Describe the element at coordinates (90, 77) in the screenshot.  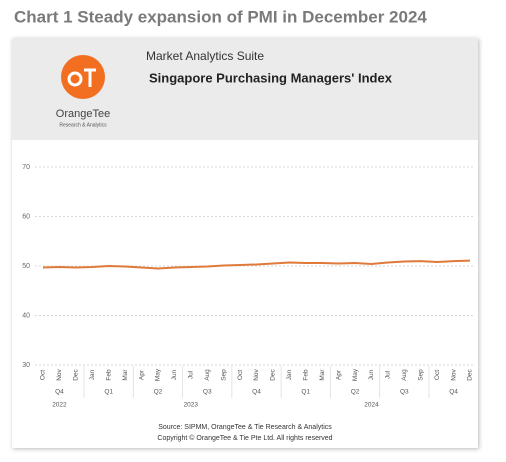
I see `logo-t` at that location.